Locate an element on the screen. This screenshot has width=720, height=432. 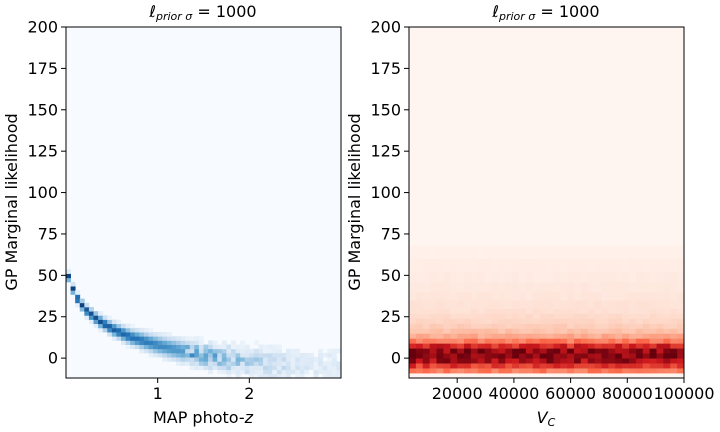
right-ytick-label: 25 is located at coordinates (391, 316).